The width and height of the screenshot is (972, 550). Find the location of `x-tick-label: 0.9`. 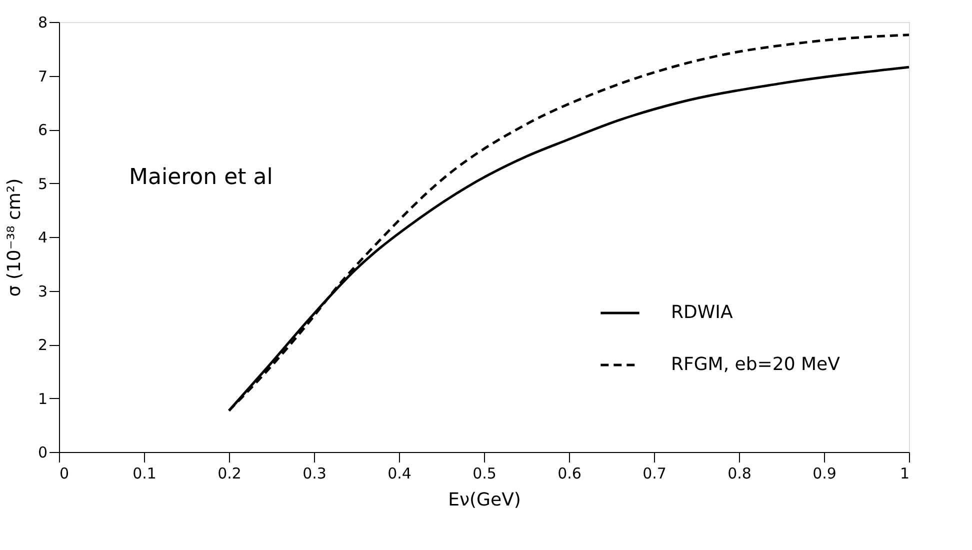

x-tick-label: 0.9 is located at coordinates (824, 473).